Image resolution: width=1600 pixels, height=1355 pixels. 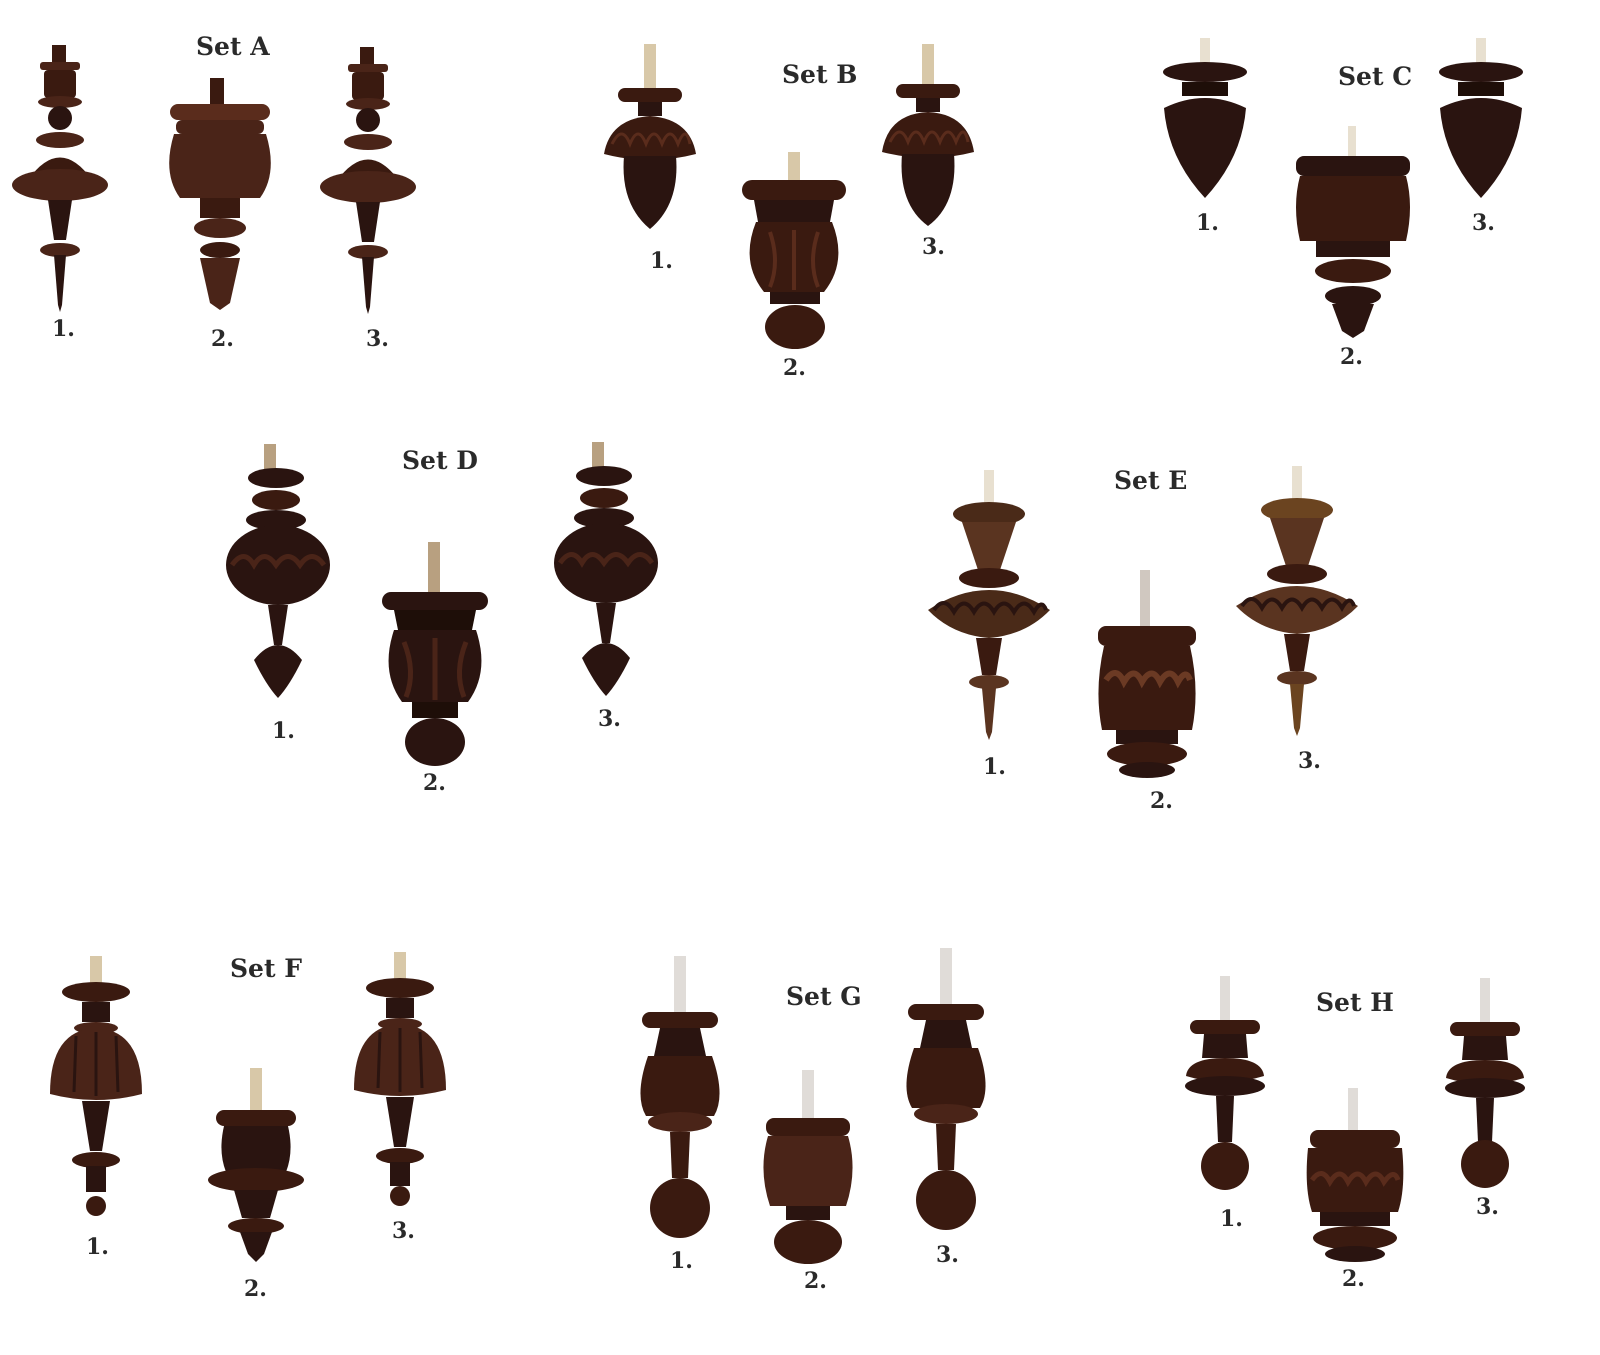 I want to click on set-h-title: Set H, so click(x=1355, y=1002).